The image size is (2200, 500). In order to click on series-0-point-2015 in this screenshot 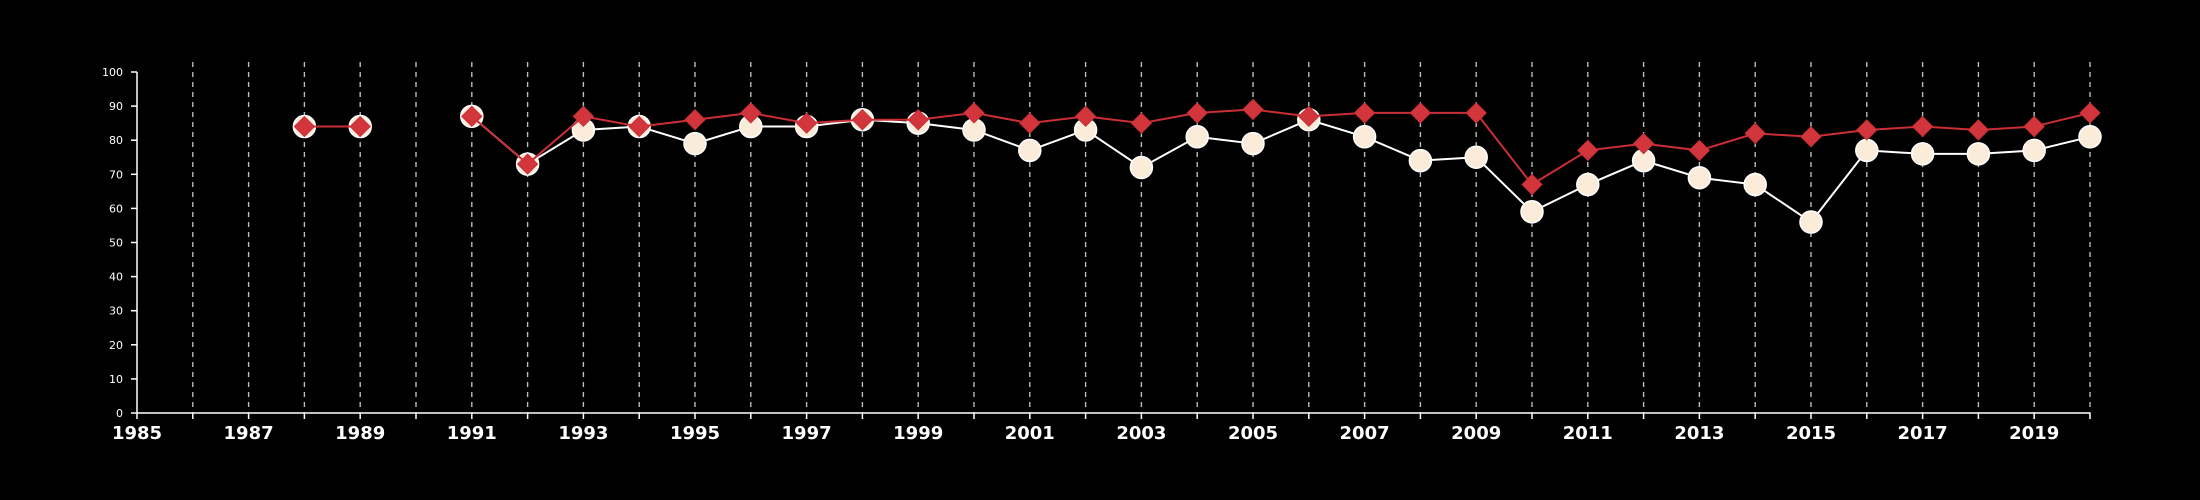, I will do `click(1811, 222)`.